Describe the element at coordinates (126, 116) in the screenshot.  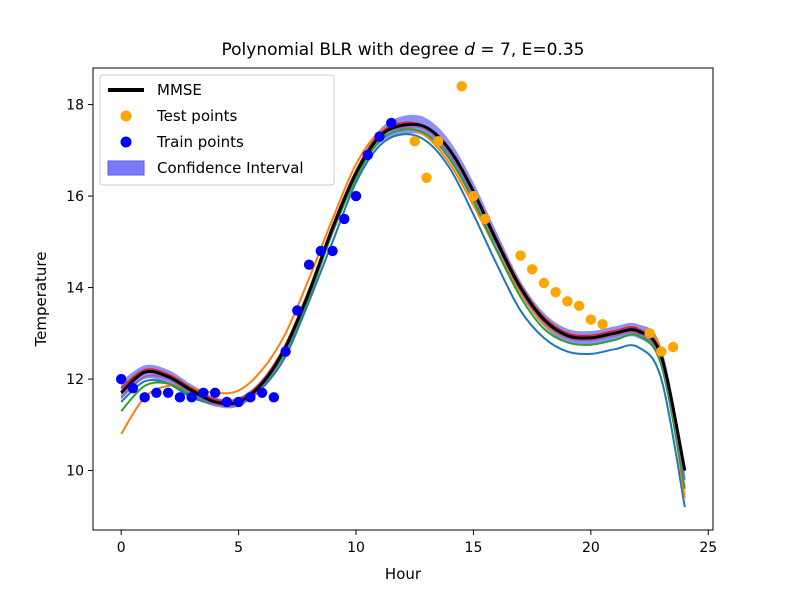
I see `legend-swatch-test-points` at that location.